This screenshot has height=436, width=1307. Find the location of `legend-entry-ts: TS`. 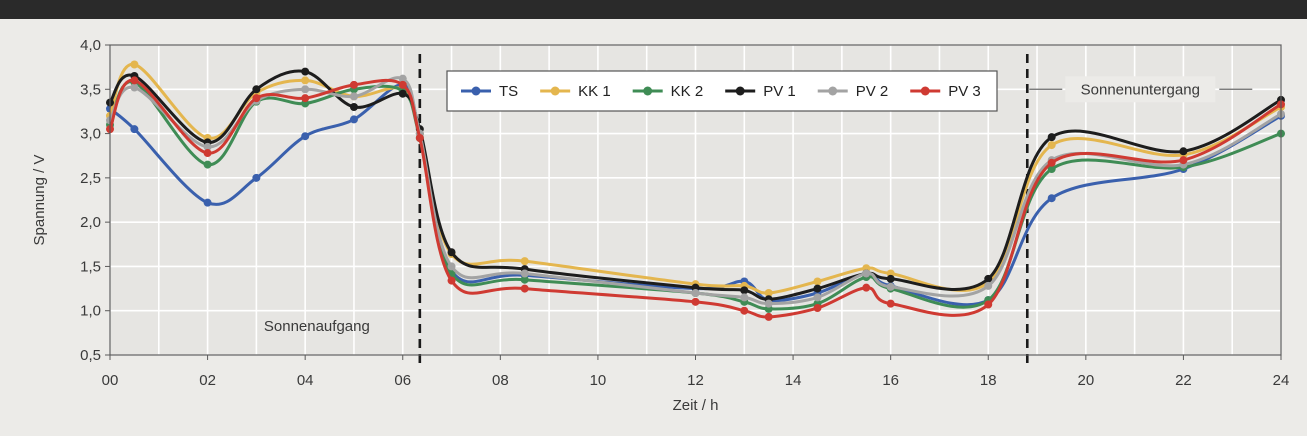

legend-entry-ts: TS is located at coordinates (508, 91).